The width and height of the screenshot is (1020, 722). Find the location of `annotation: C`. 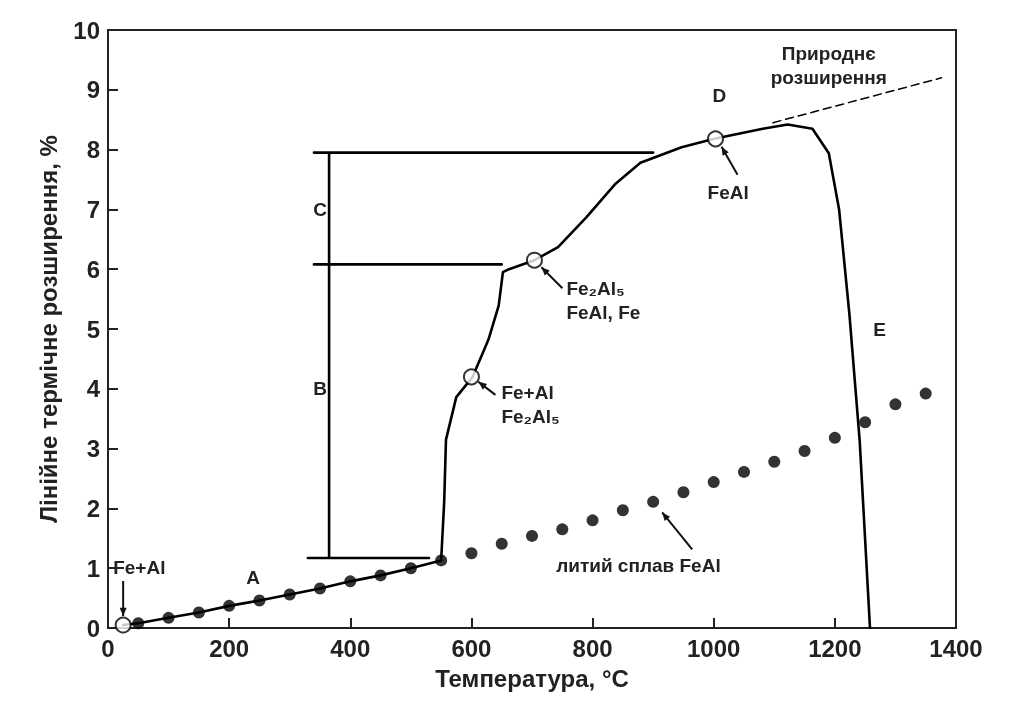

annotation: C is located at coordinates (320, 209).